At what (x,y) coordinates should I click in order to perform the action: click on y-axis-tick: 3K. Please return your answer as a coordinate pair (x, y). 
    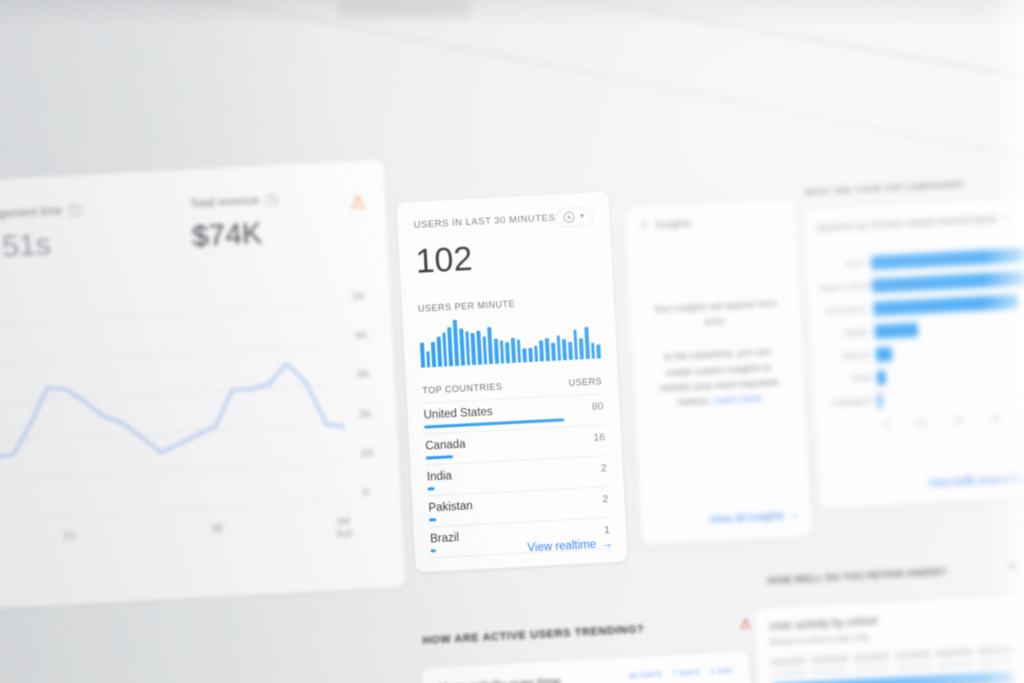
    Looking at the image, I should click on (363, 375).